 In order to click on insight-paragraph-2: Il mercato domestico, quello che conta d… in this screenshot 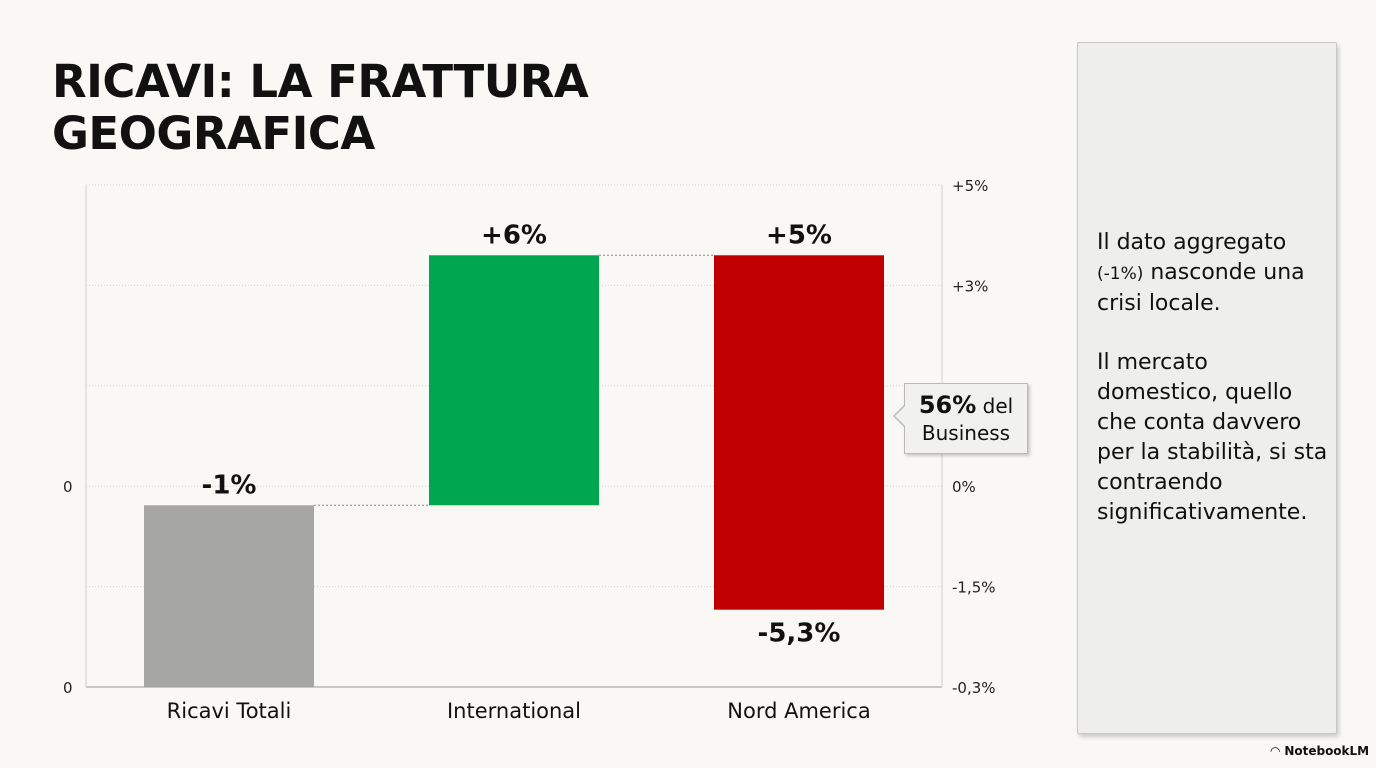, I will do `click(1212, 437)`.